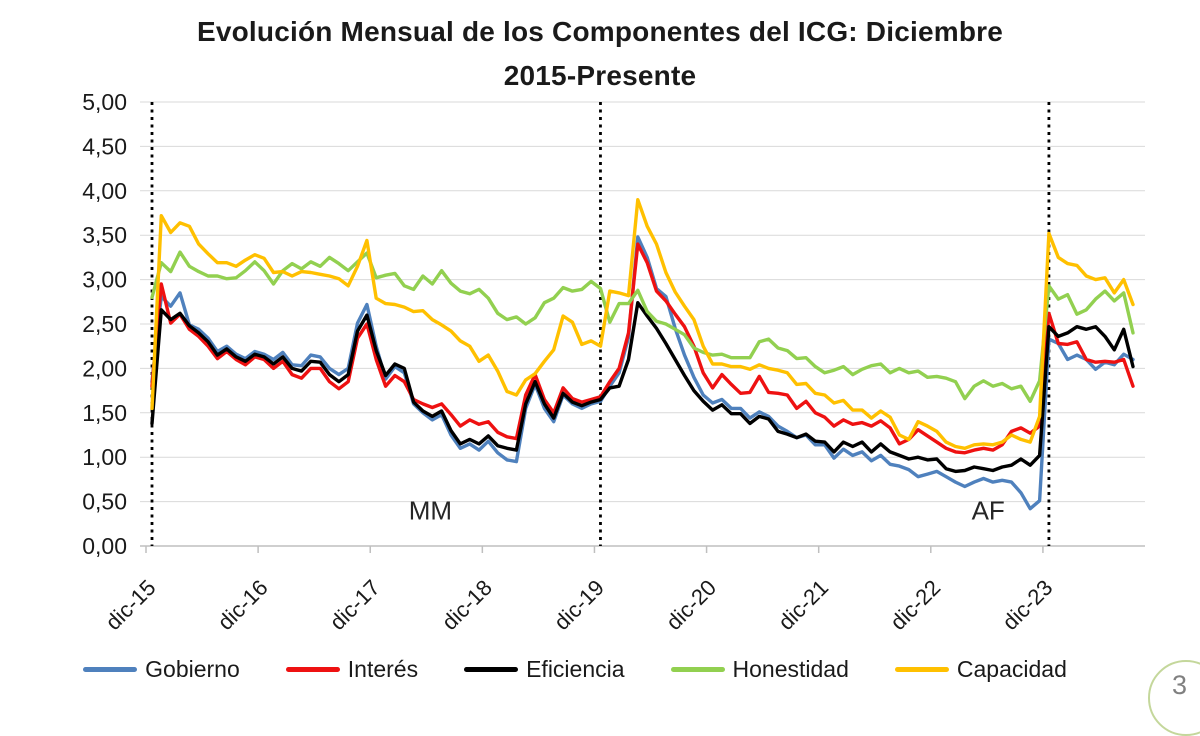 Image resolution: width=1200 pixels, height=736 pixels. What do you see at coordinates (104, 502) in the screenshot?
I see `y-axis-tick-label: 0,50` at bounding box center [104, 502].